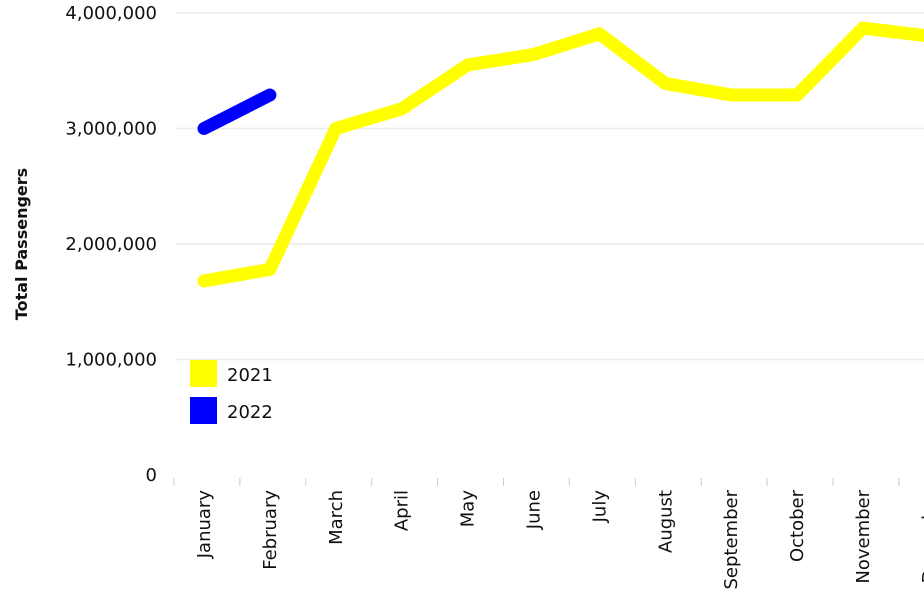 Image resolution: width=924 pixels, height=605 pixels. What do you see at coordinates (203, 373) in the screenshot?
I see `legend-swatch-2021` at bounding box center [203, 373].